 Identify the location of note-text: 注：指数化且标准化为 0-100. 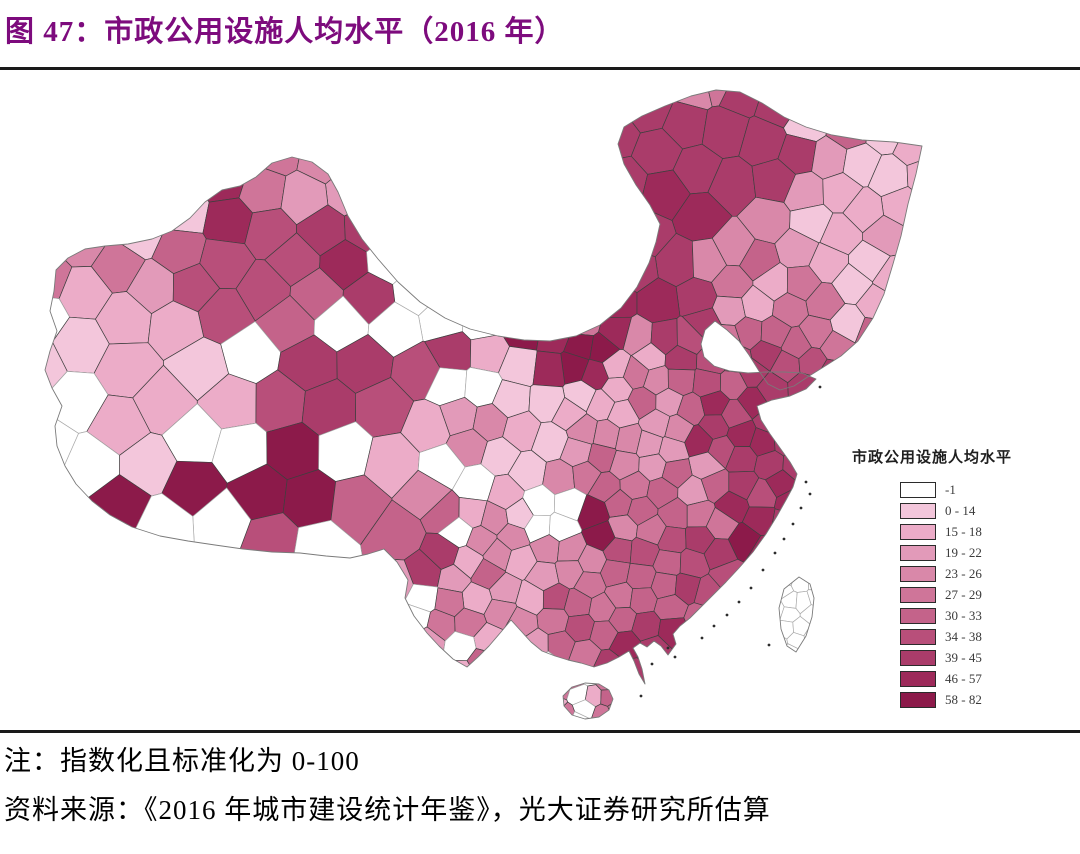
(182, 761).